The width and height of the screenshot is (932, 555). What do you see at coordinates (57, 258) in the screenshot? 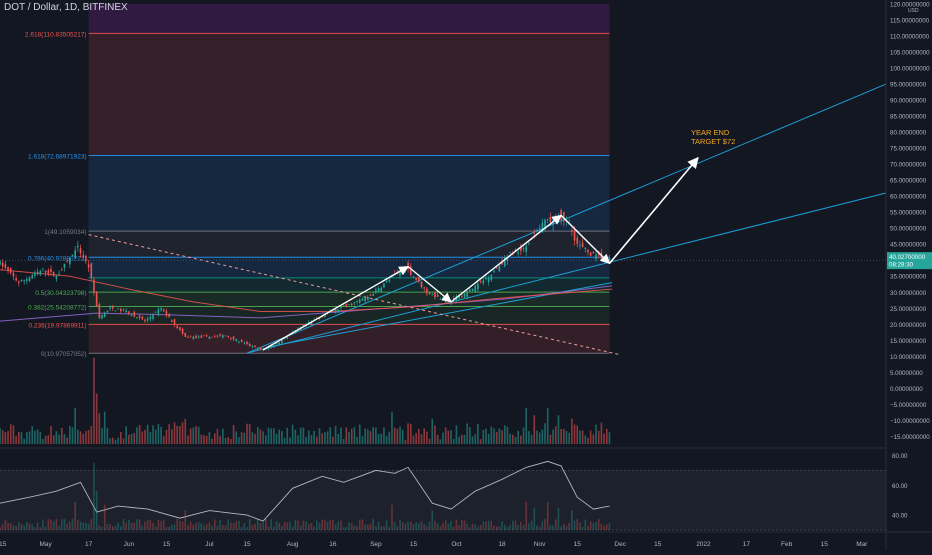
I see `fib-label-0.786: 0.786(40.92890222)` at bounding box center [57, 258].